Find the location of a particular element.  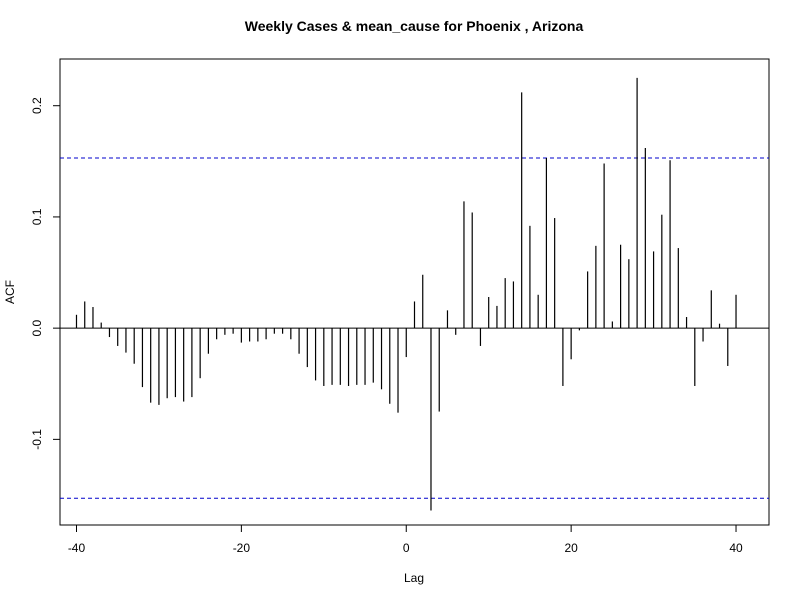

x-tick-label: 0 is located at coordinates (406, 548).